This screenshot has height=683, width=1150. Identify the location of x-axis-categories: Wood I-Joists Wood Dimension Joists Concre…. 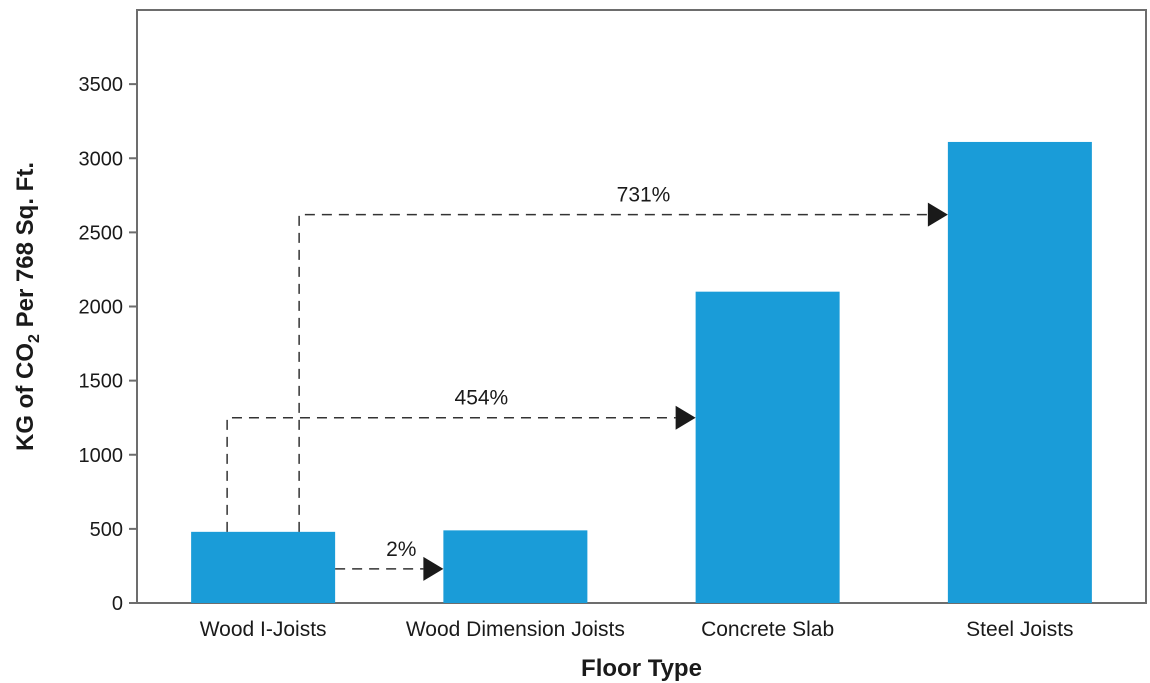
(637, 629).